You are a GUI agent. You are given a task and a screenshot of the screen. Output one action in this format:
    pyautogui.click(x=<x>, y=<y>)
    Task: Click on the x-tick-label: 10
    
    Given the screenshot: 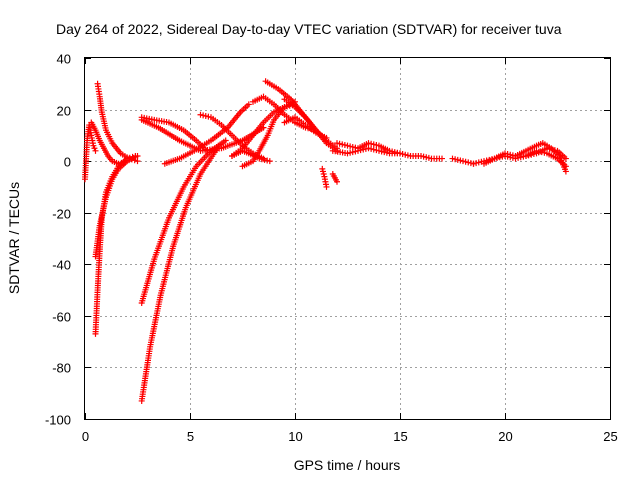 What is the action you would take?
    pyautogui.click(x=295, y=436)
    